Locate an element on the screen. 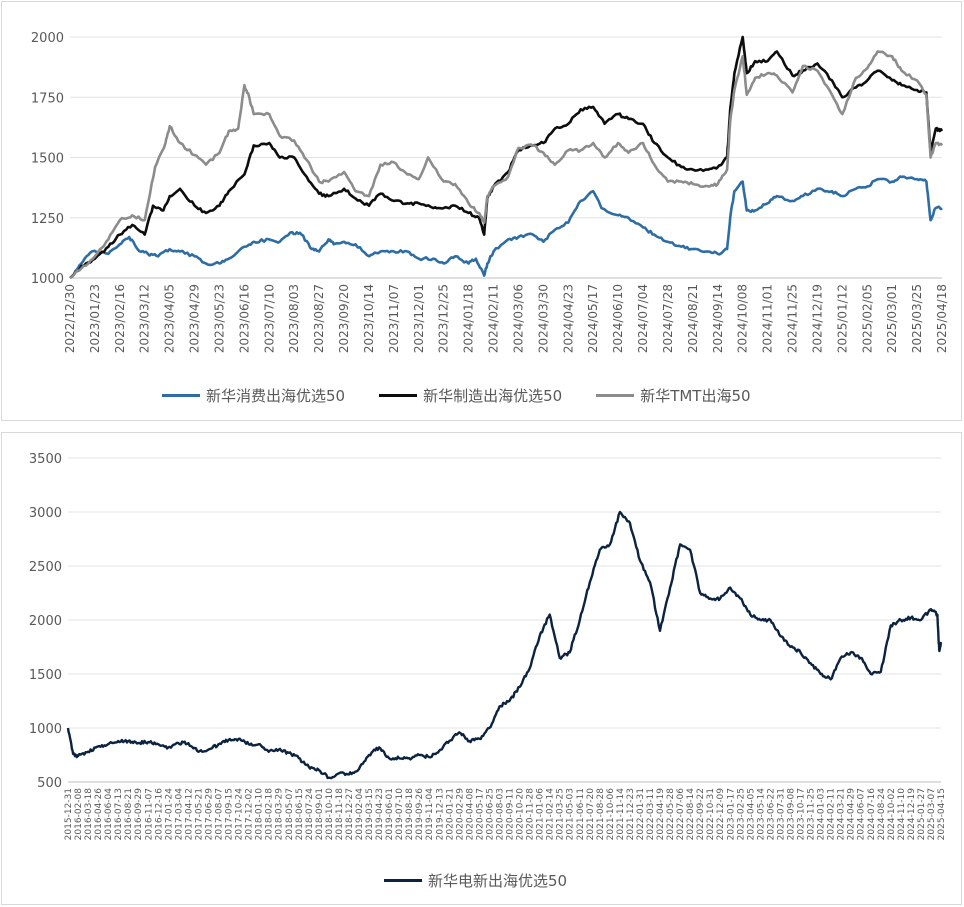  x-tick-label: 2024-10-02 is located at coordinates (892, 814).